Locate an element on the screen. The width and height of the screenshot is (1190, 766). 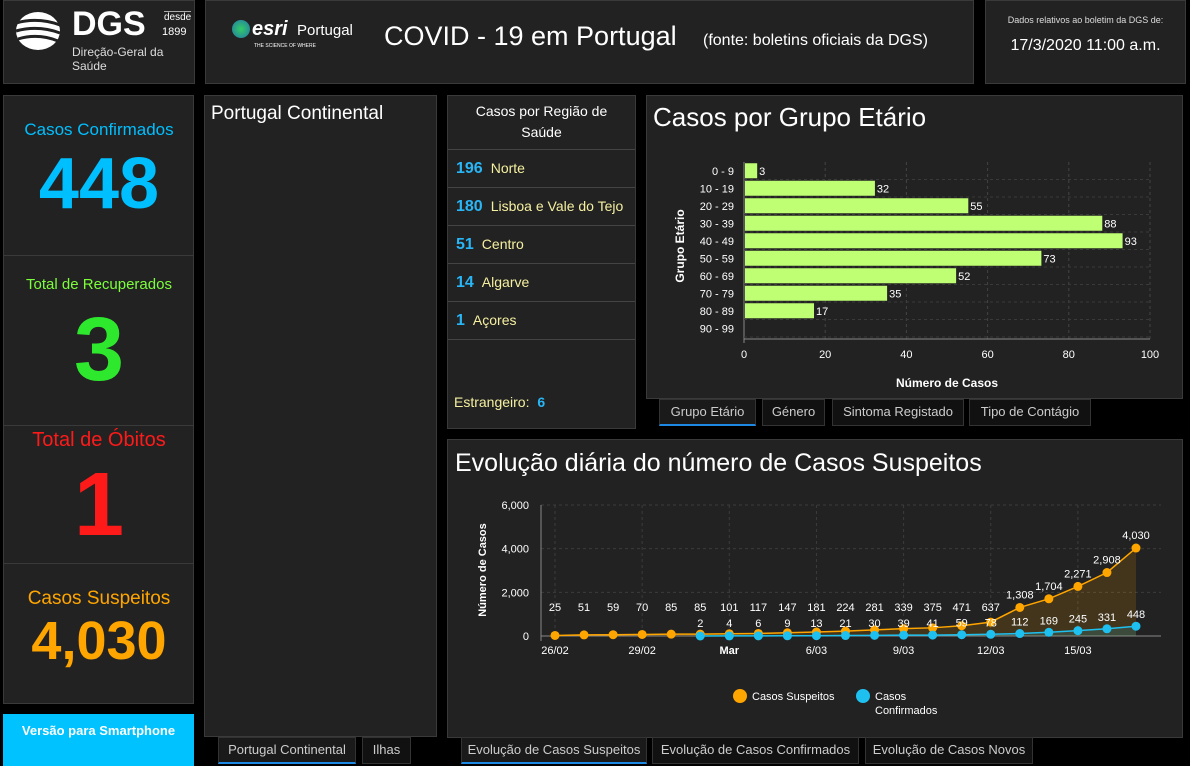
region-row: 51 Centro is located at coordinates (541, 245).